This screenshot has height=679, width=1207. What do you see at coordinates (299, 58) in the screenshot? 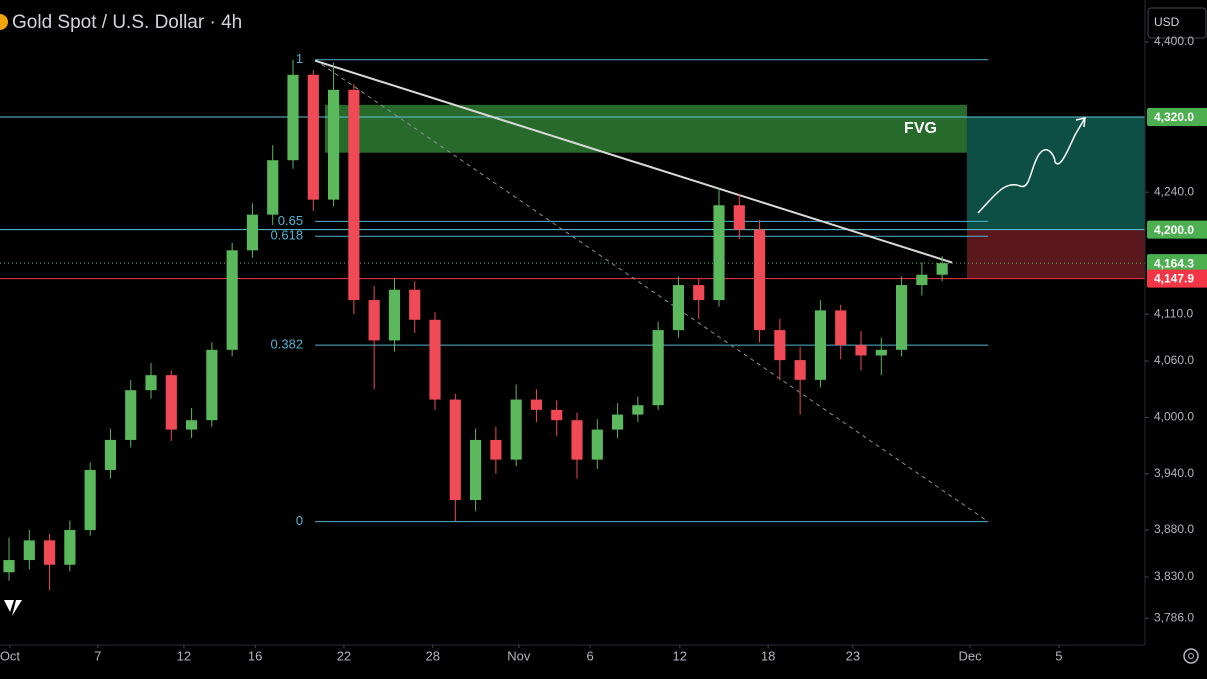
I see `fib-label: 1` at bounding box center [299, 58].